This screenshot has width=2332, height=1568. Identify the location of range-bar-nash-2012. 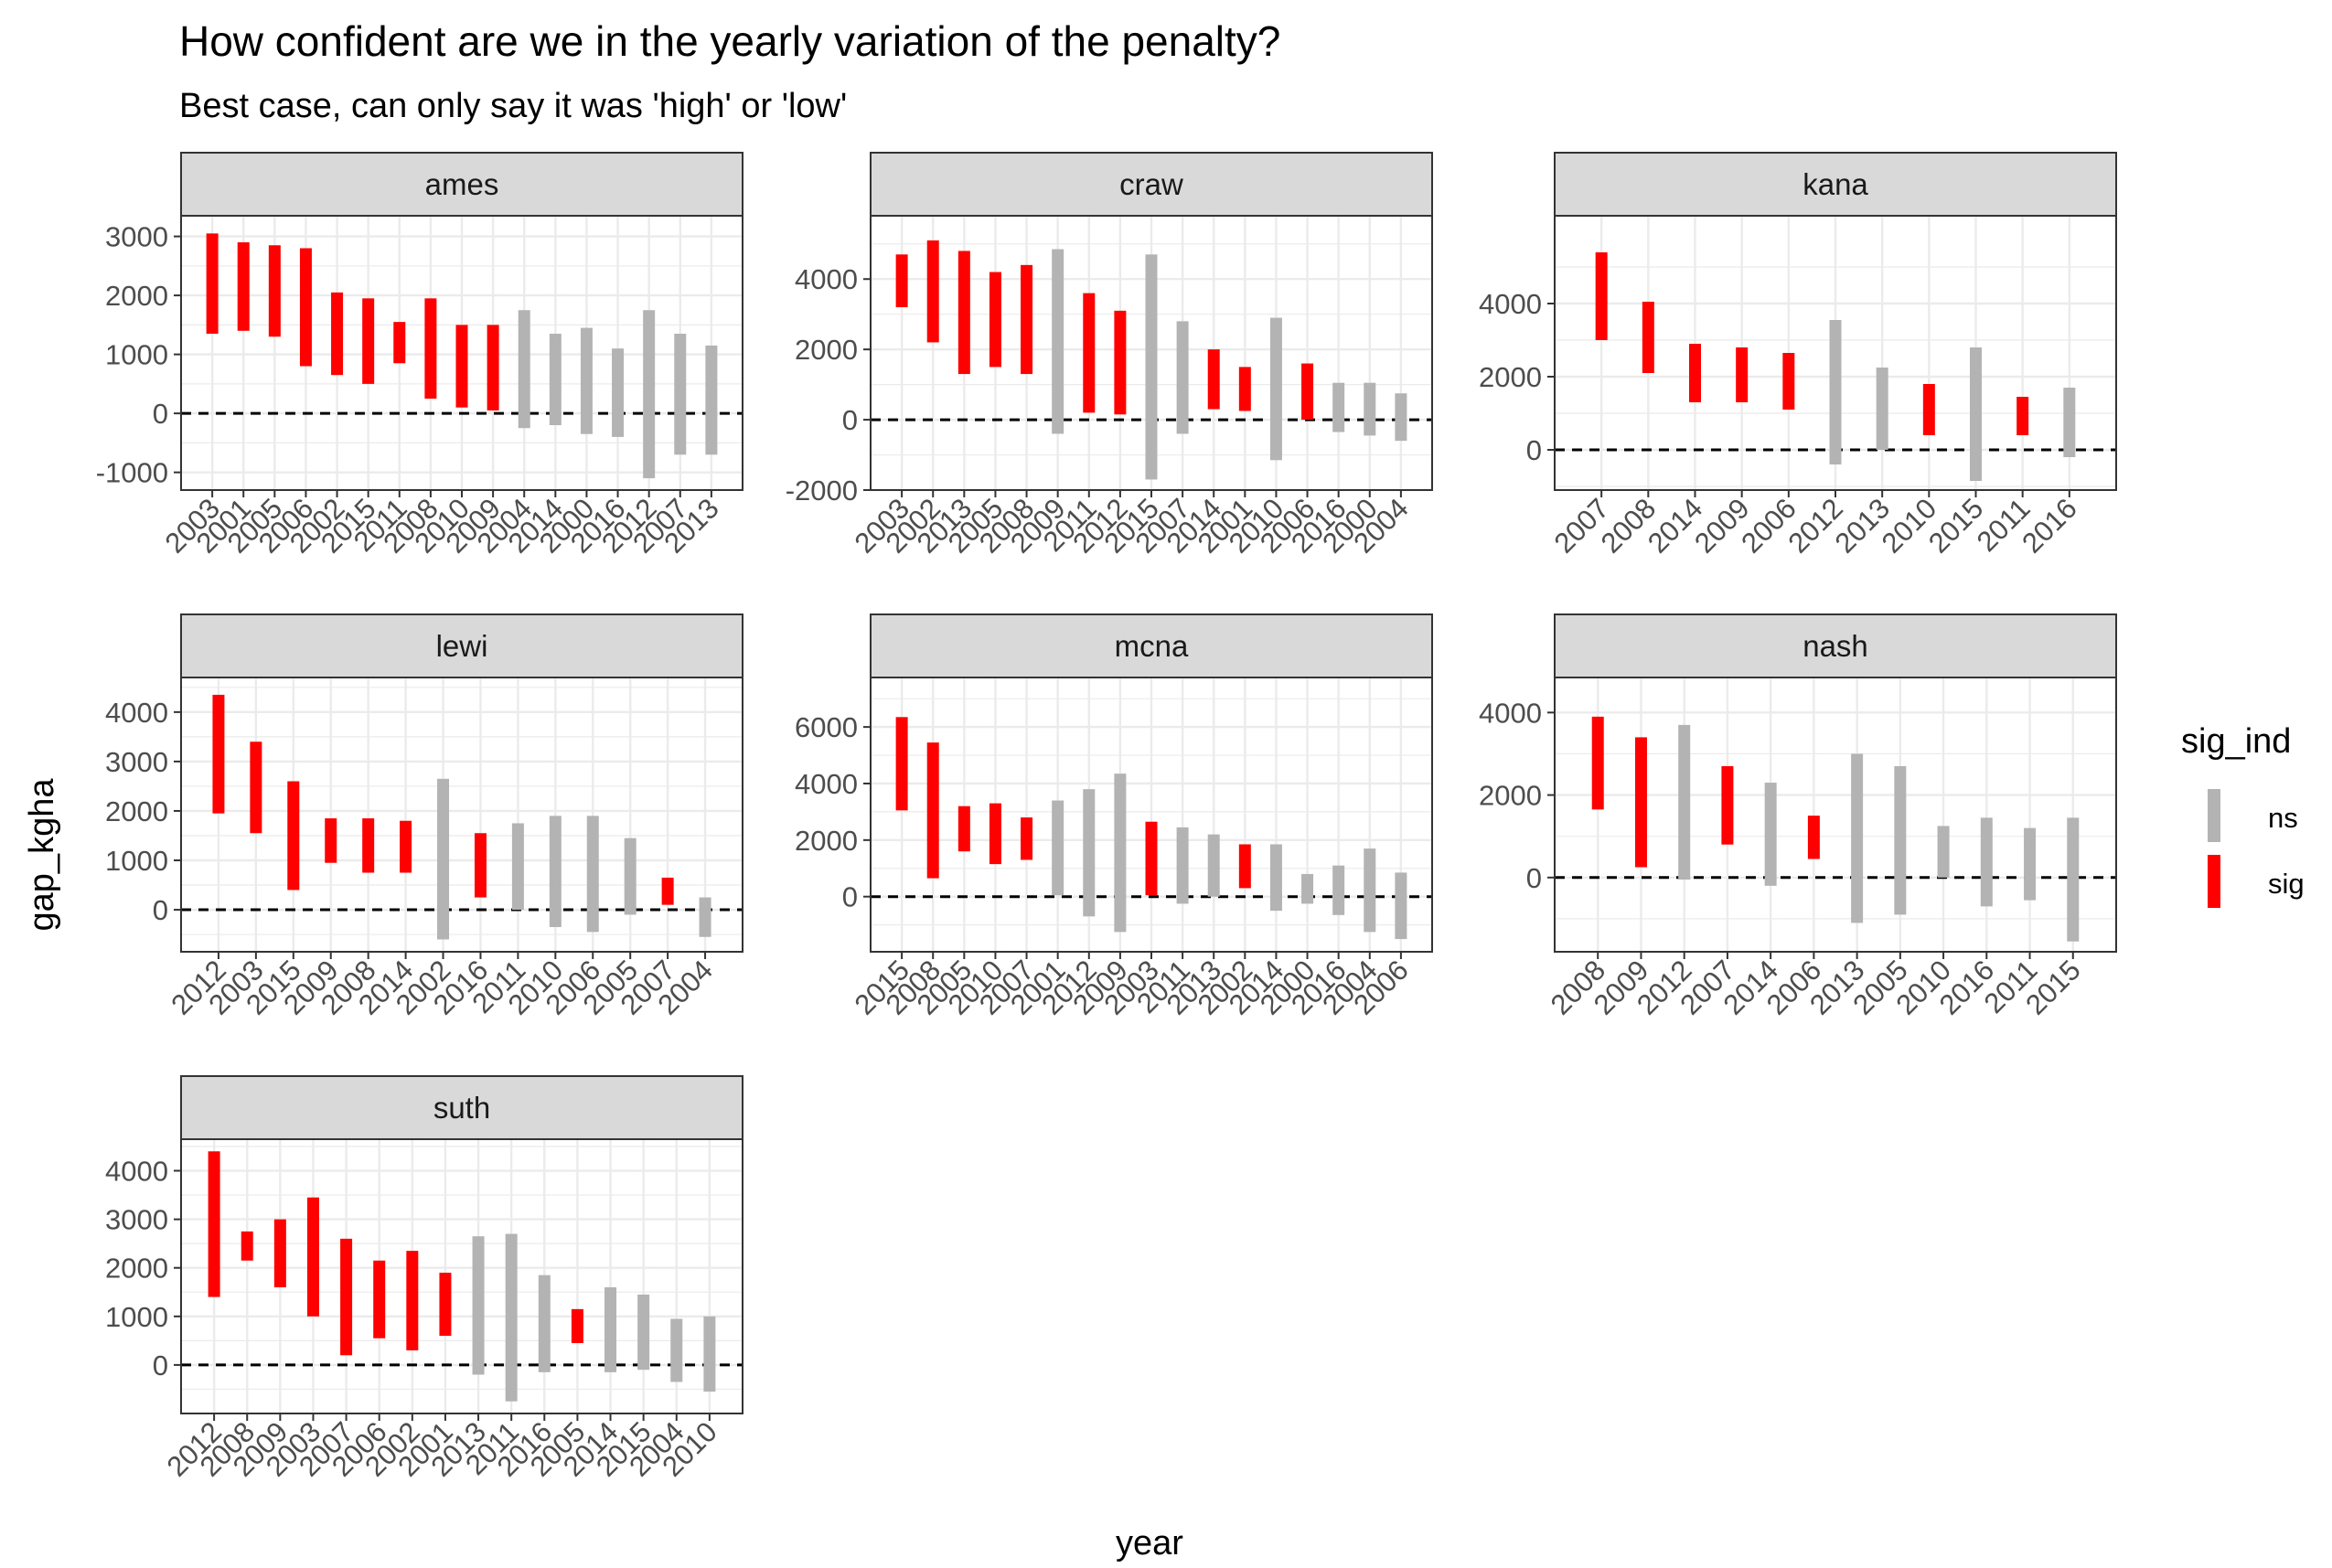
(1684, 802).